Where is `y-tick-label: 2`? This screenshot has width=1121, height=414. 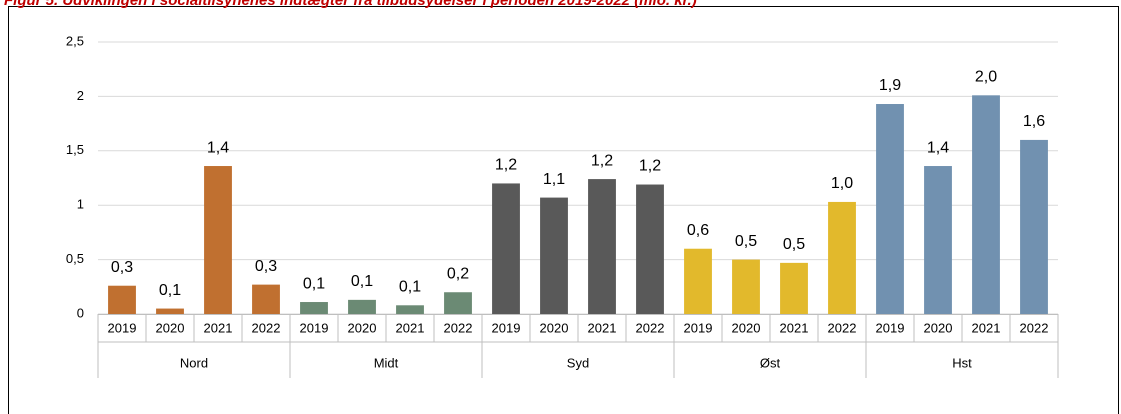 y-tick-label: 2 is located at coordinates (80, 95).